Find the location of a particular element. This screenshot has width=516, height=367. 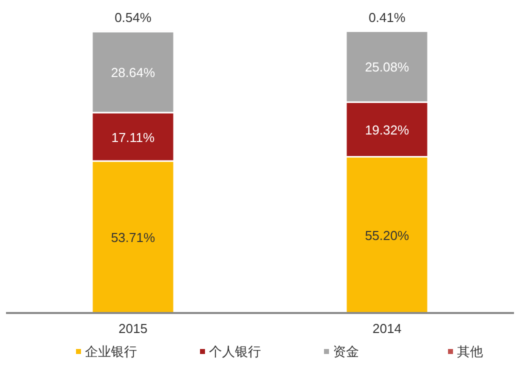

x-tick-label: 2014 is located at coordinates (387, 328).